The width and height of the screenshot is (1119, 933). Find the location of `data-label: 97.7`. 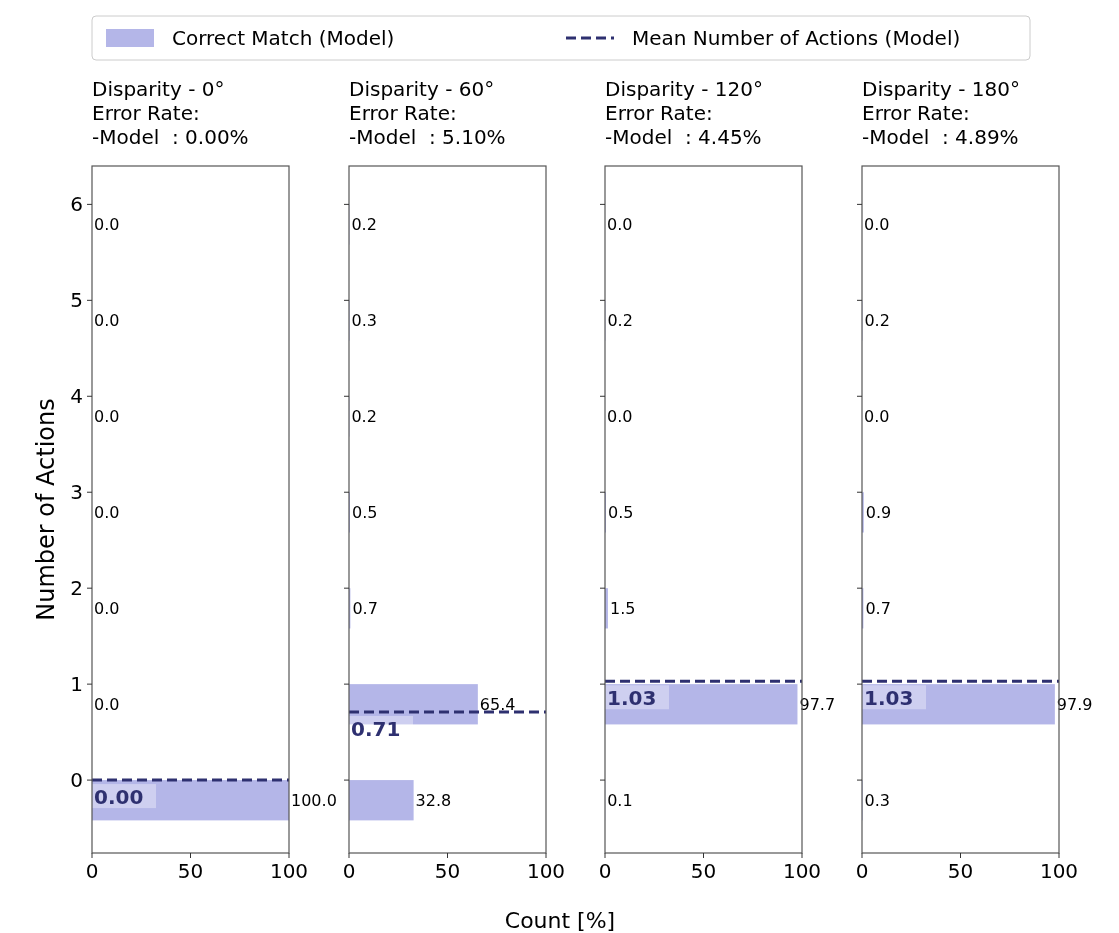

data-label: 97.7 is located at coordinates (817, 704).